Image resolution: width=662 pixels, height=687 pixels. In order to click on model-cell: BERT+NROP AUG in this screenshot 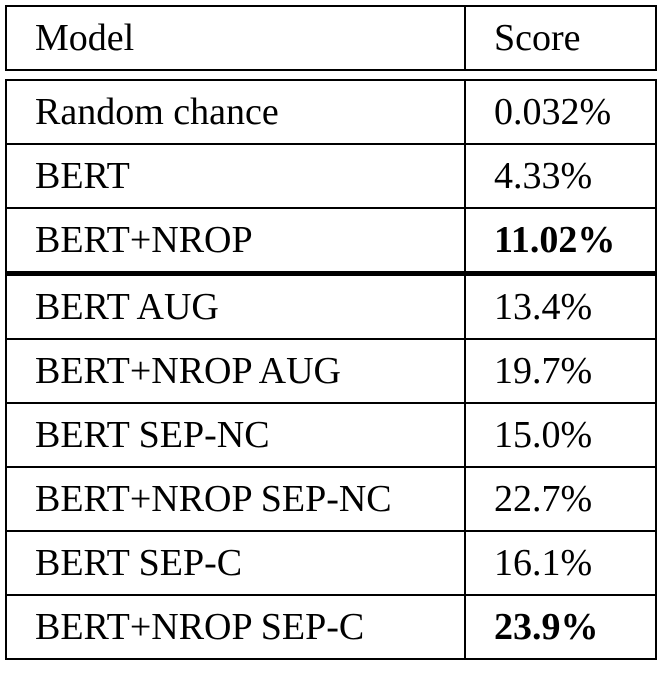, I will do `click(235, 371)`.